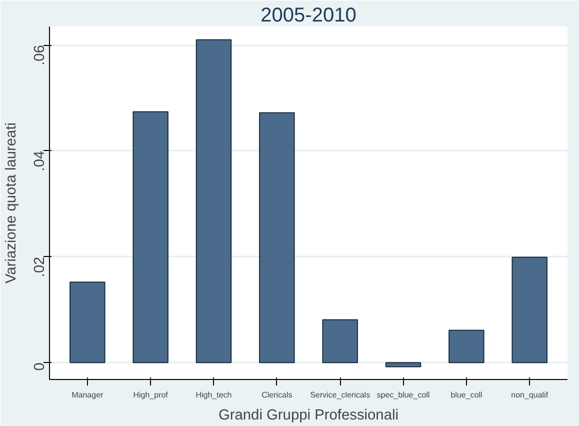  Describe the element at coordinates (12, 203) in the screenshot. I see `y-axis-title: Variazione quota laureati` at that location.